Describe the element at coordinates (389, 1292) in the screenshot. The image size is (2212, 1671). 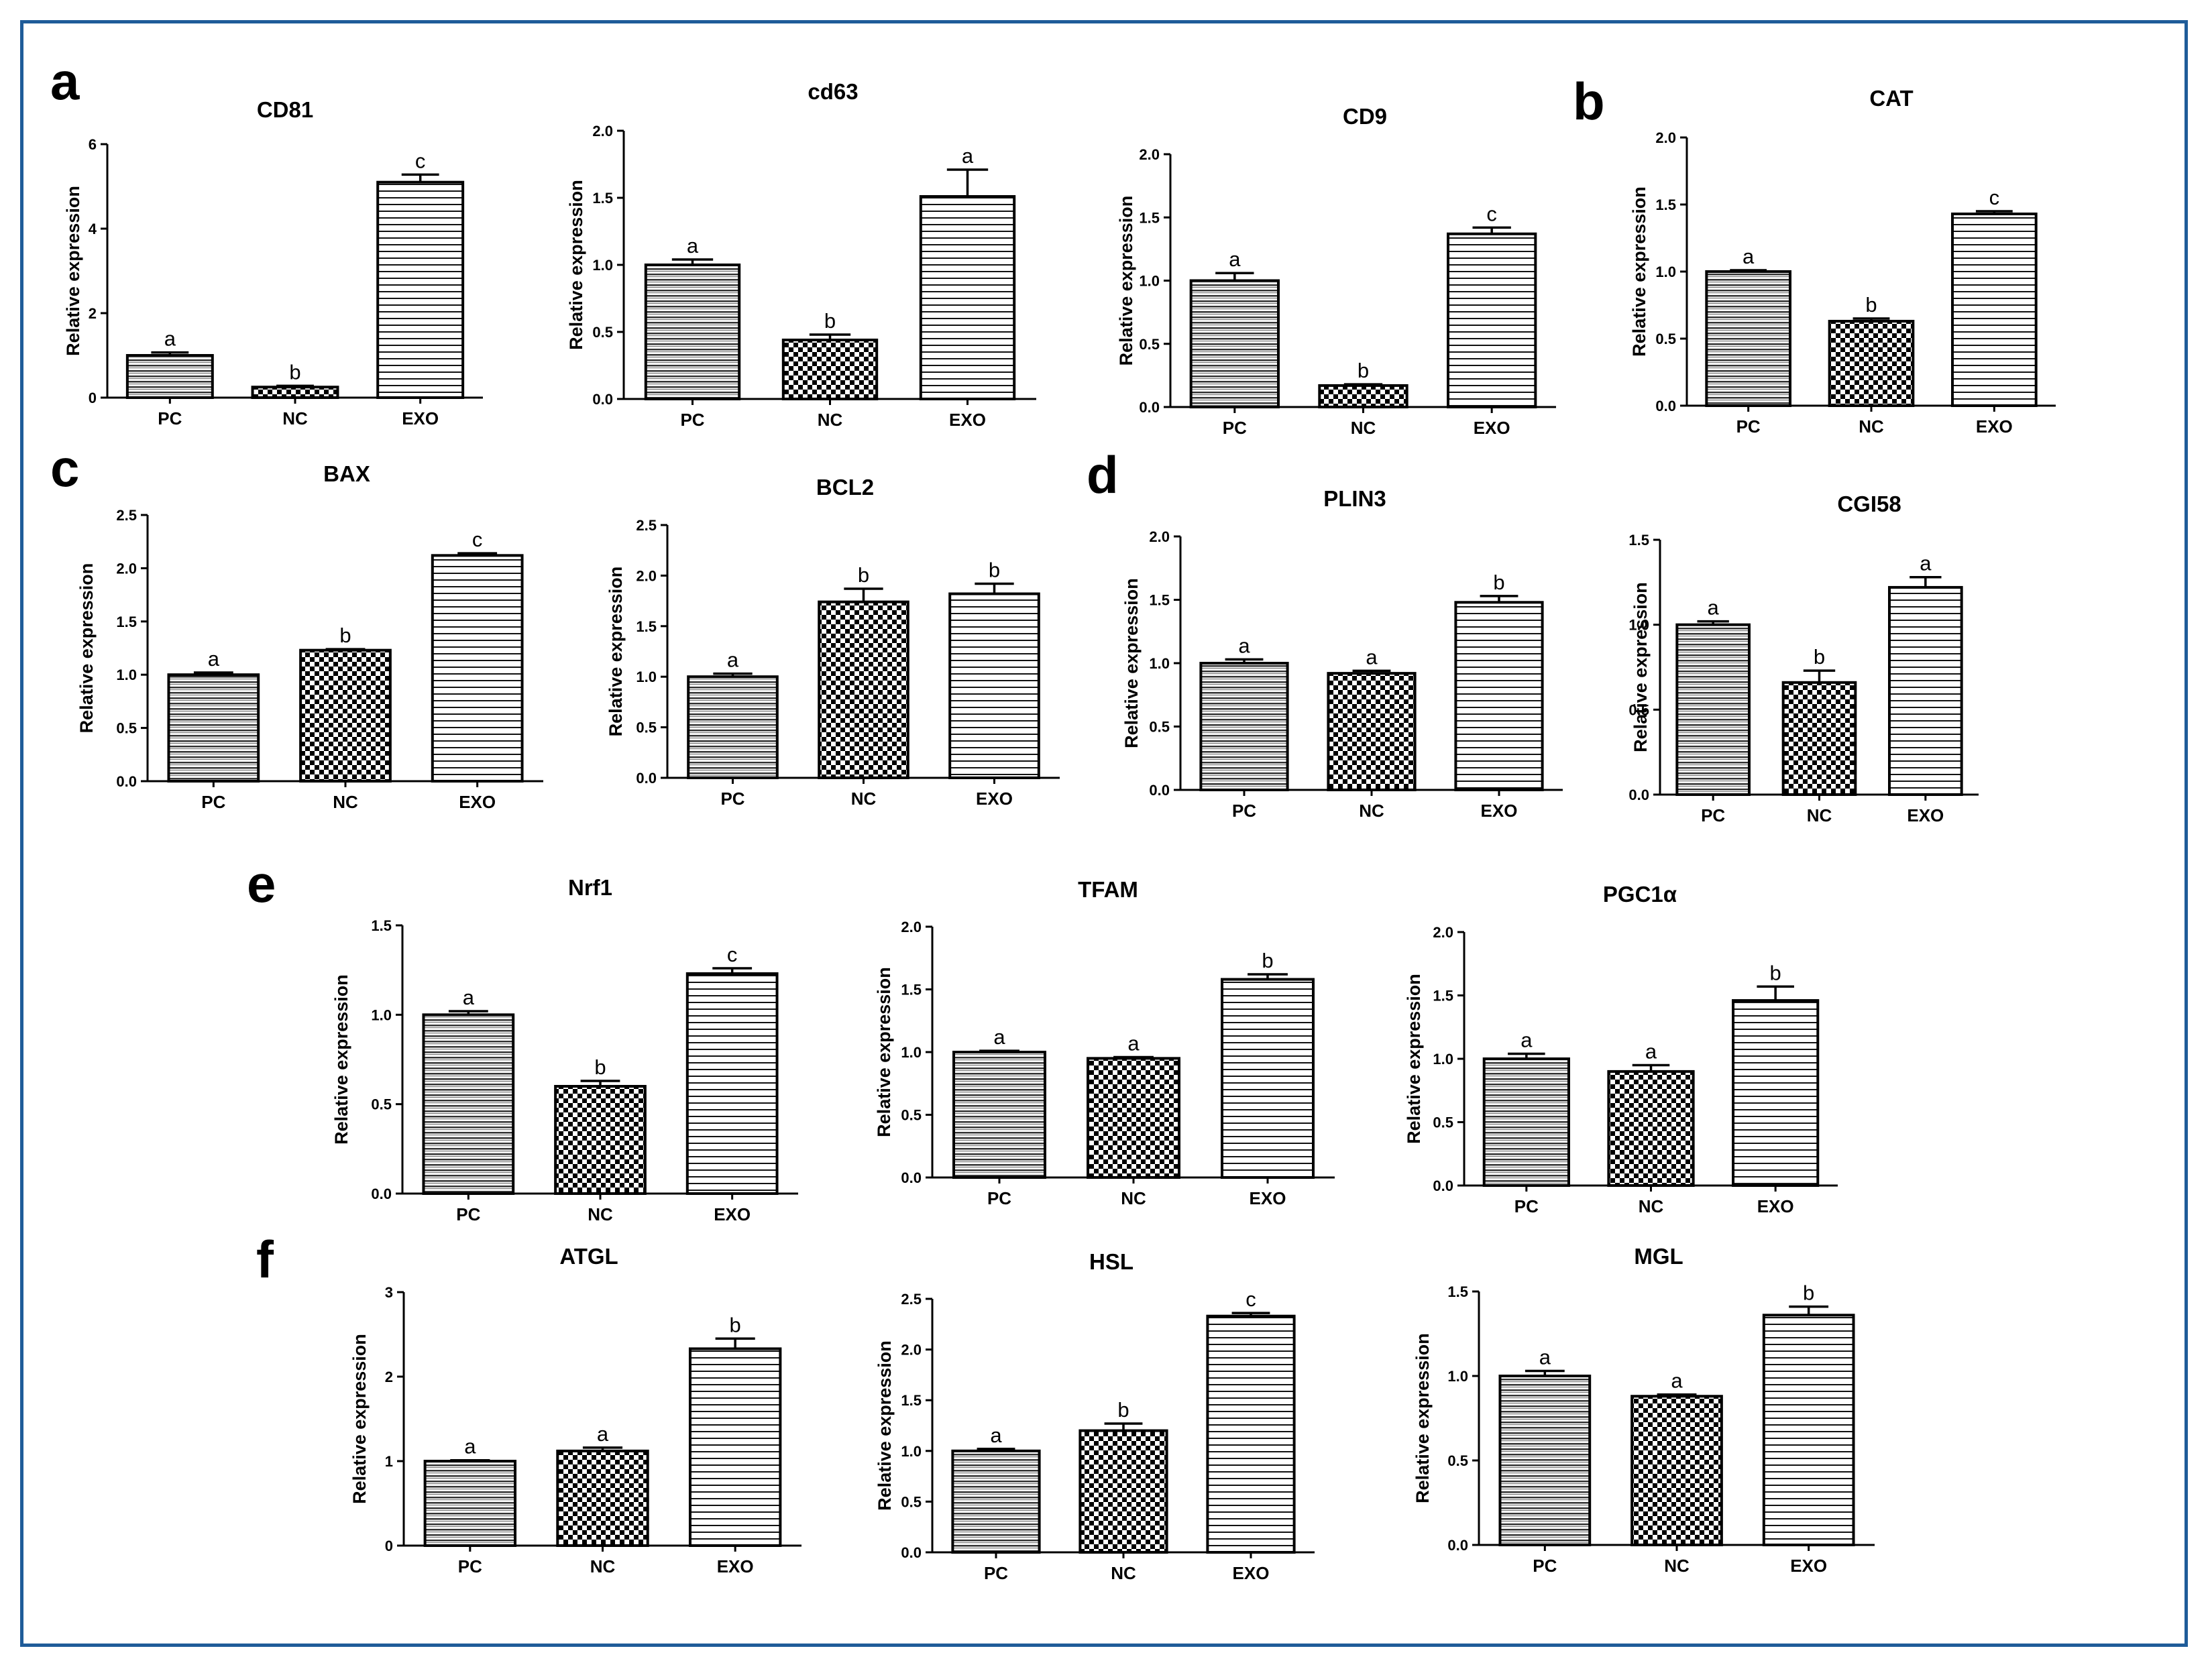
I see `y-tick-label: 3` at that location.